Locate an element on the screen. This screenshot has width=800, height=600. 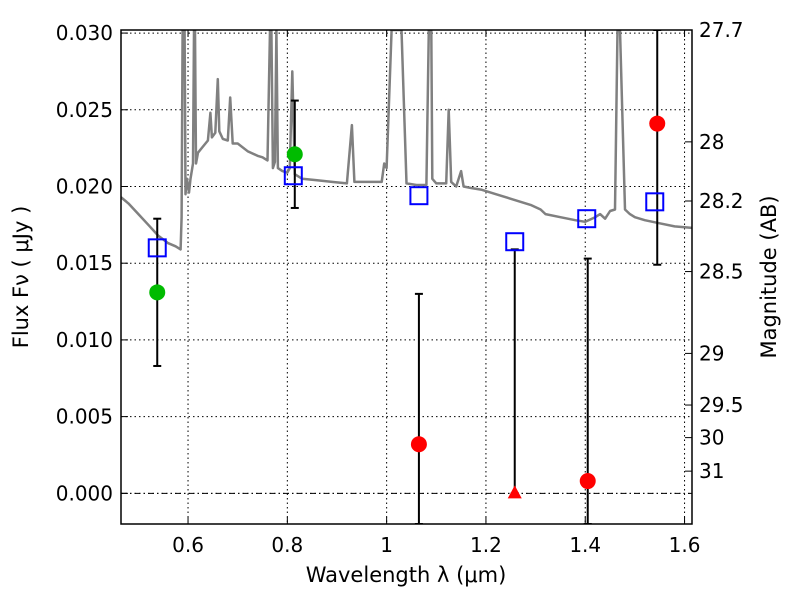
magnitude-axis-label: Magnitude (AB) is located at coordinates (769, 276).